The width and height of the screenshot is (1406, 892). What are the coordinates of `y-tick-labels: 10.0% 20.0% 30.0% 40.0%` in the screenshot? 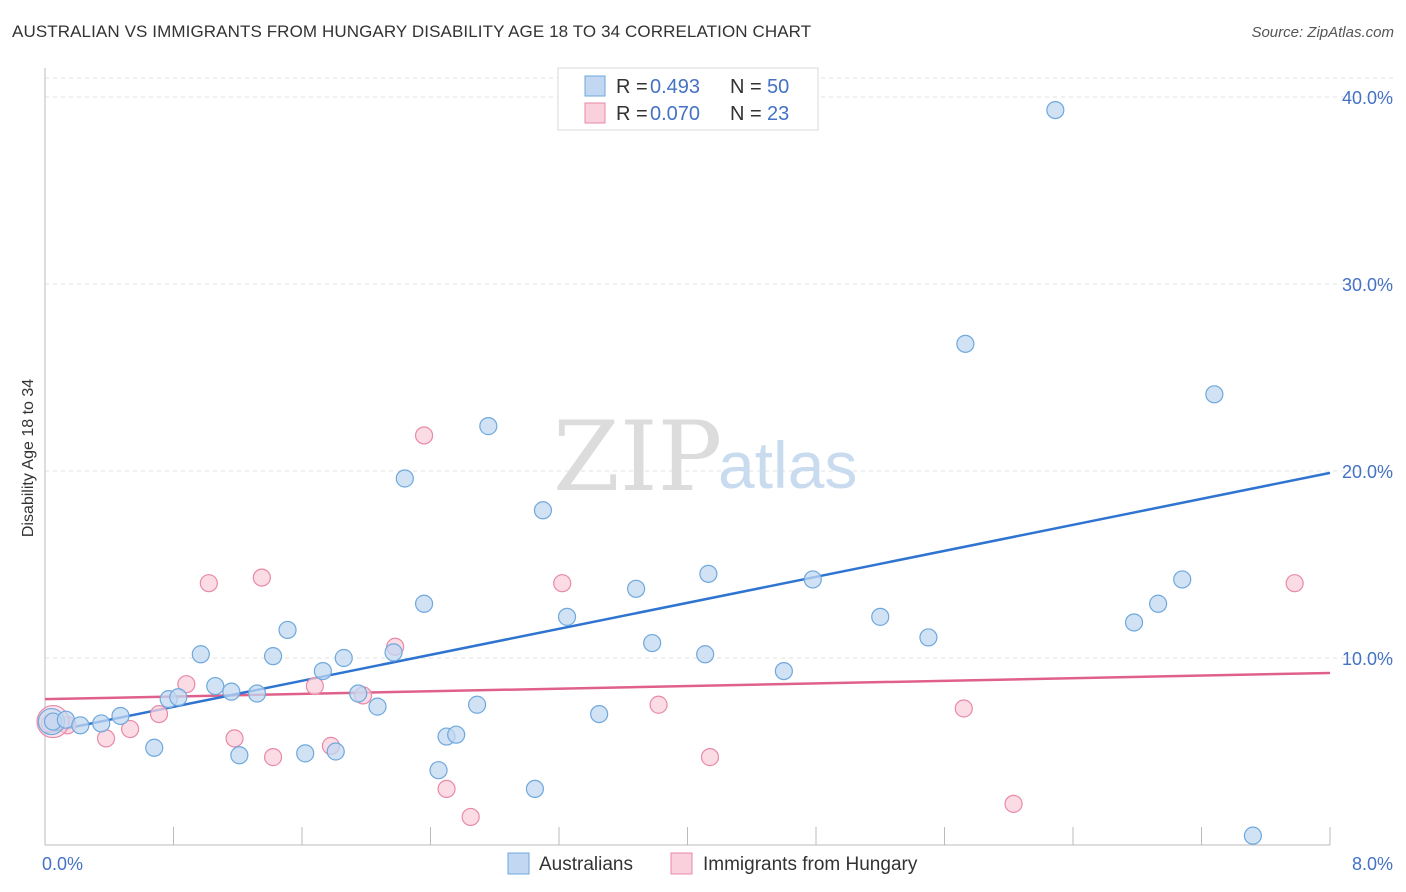 It's located at (1367, 378).